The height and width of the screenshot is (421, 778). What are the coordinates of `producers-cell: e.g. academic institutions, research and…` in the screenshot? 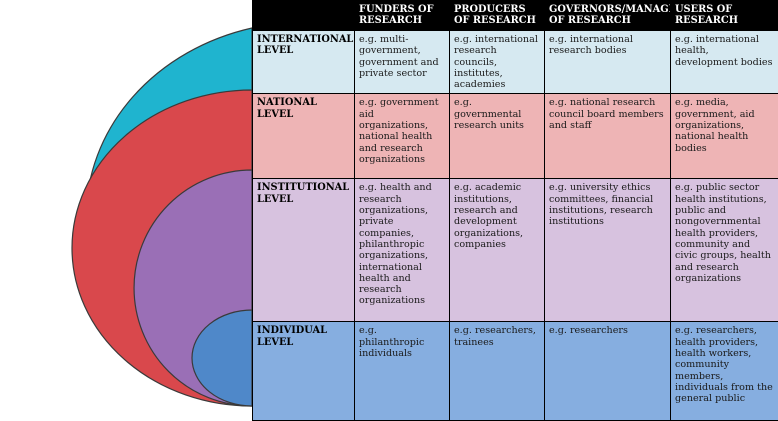 It's located at (497, 250).